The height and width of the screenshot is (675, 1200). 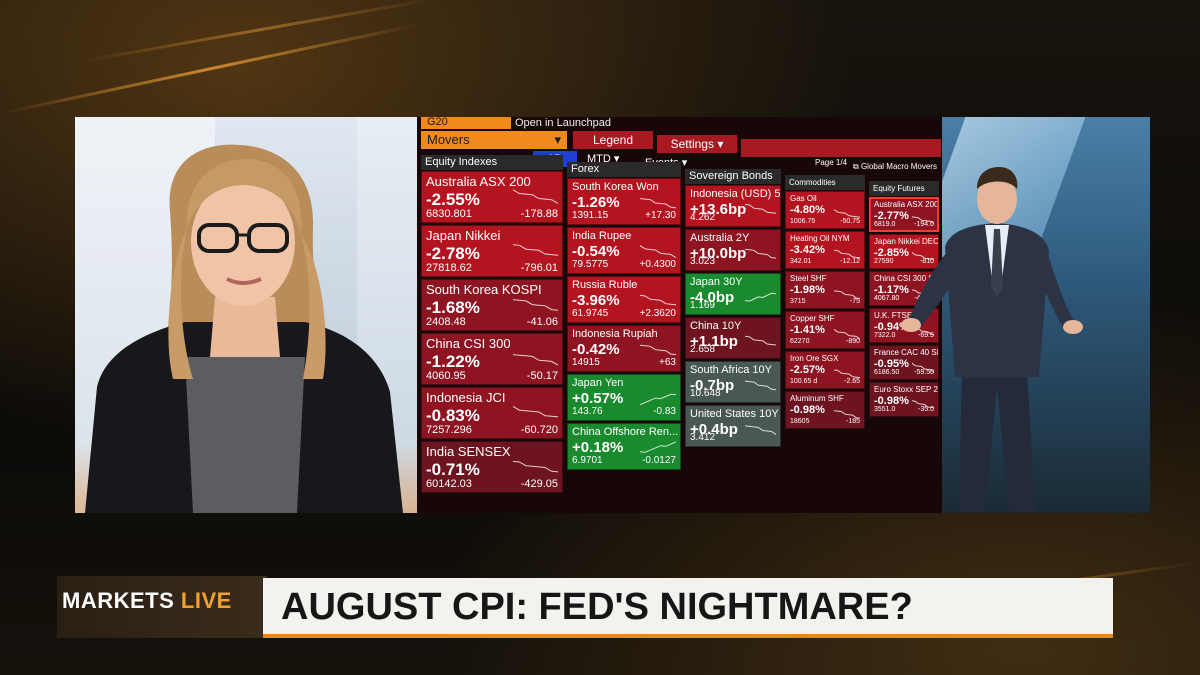 I want to click on tile-price: 4060.95, so click(x=446, y=376).